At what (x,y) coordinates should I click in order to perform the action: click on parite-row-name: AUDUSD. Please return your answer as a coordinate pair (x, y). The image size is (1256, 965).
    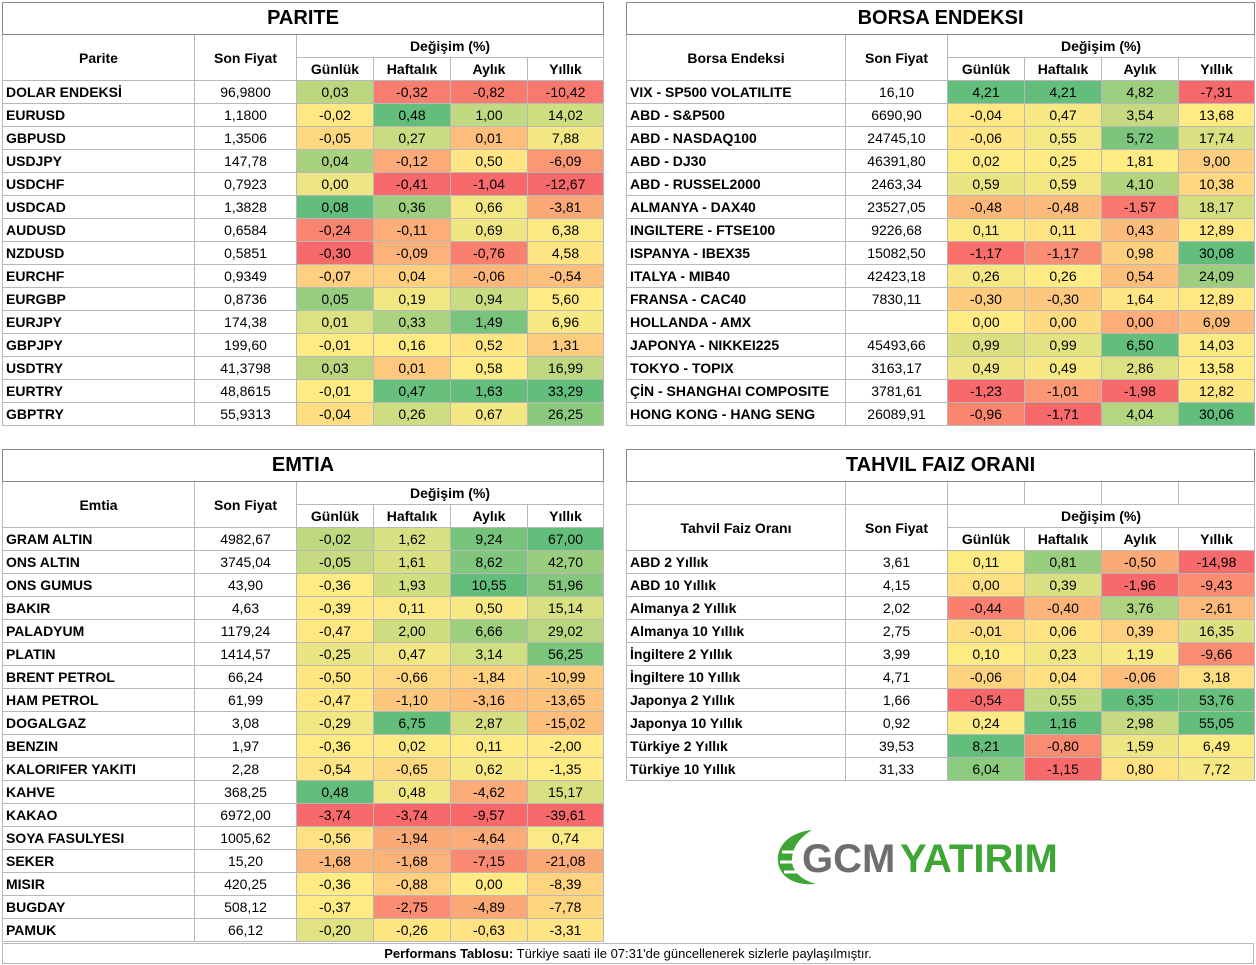
    Looking at the image, I should click on (98, 230).